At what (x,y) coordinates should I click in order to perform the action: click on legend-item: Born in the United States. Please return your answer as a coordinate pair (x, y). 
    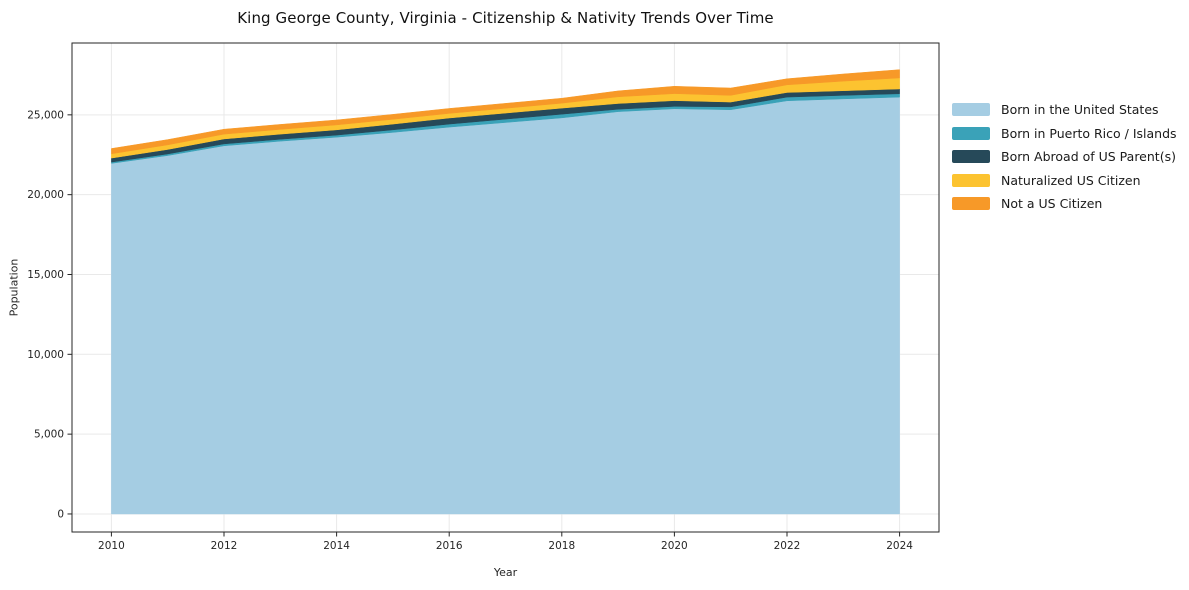
    Looking at the image, I should click on (1064, 109).